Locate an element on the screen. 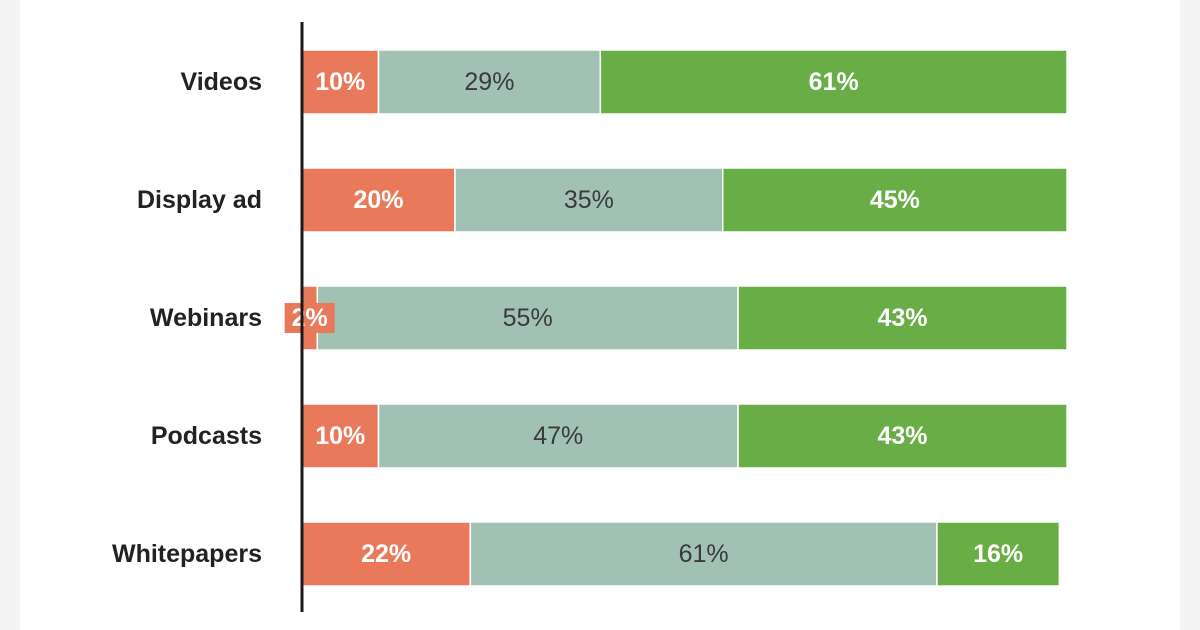 The height and width of the screenshot is (630, 1200). data-label: 45% is located at coordinates (895, 200).